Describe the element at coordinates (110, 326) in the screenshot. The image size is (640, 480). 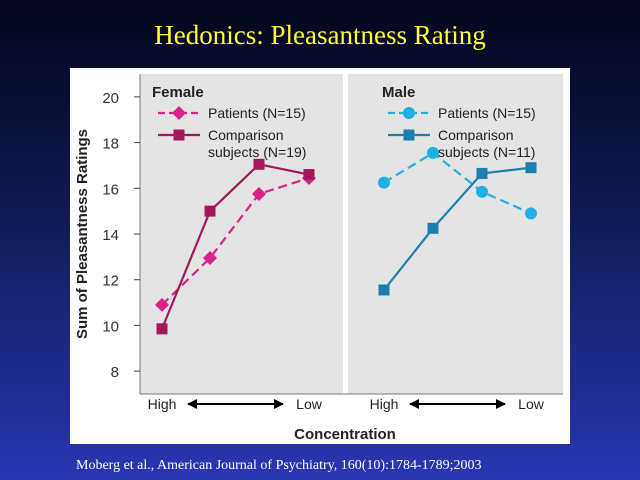
I see `y-tick-label-10: 10` at that location.